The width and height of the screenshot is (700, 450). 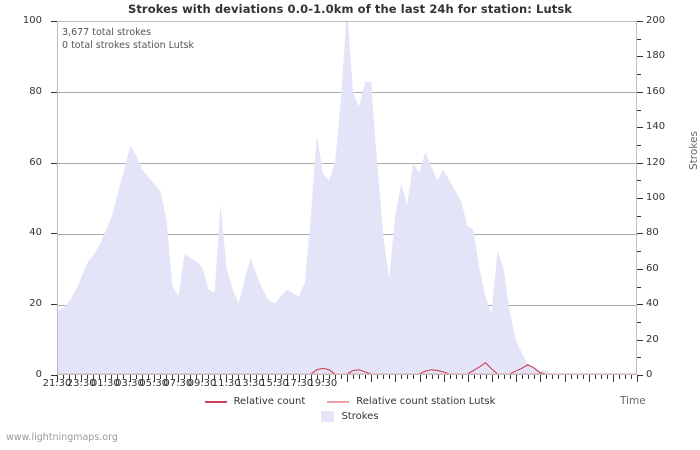 I want to click on x-axis-tick-label: 07:30, so click(x=178, y=383).